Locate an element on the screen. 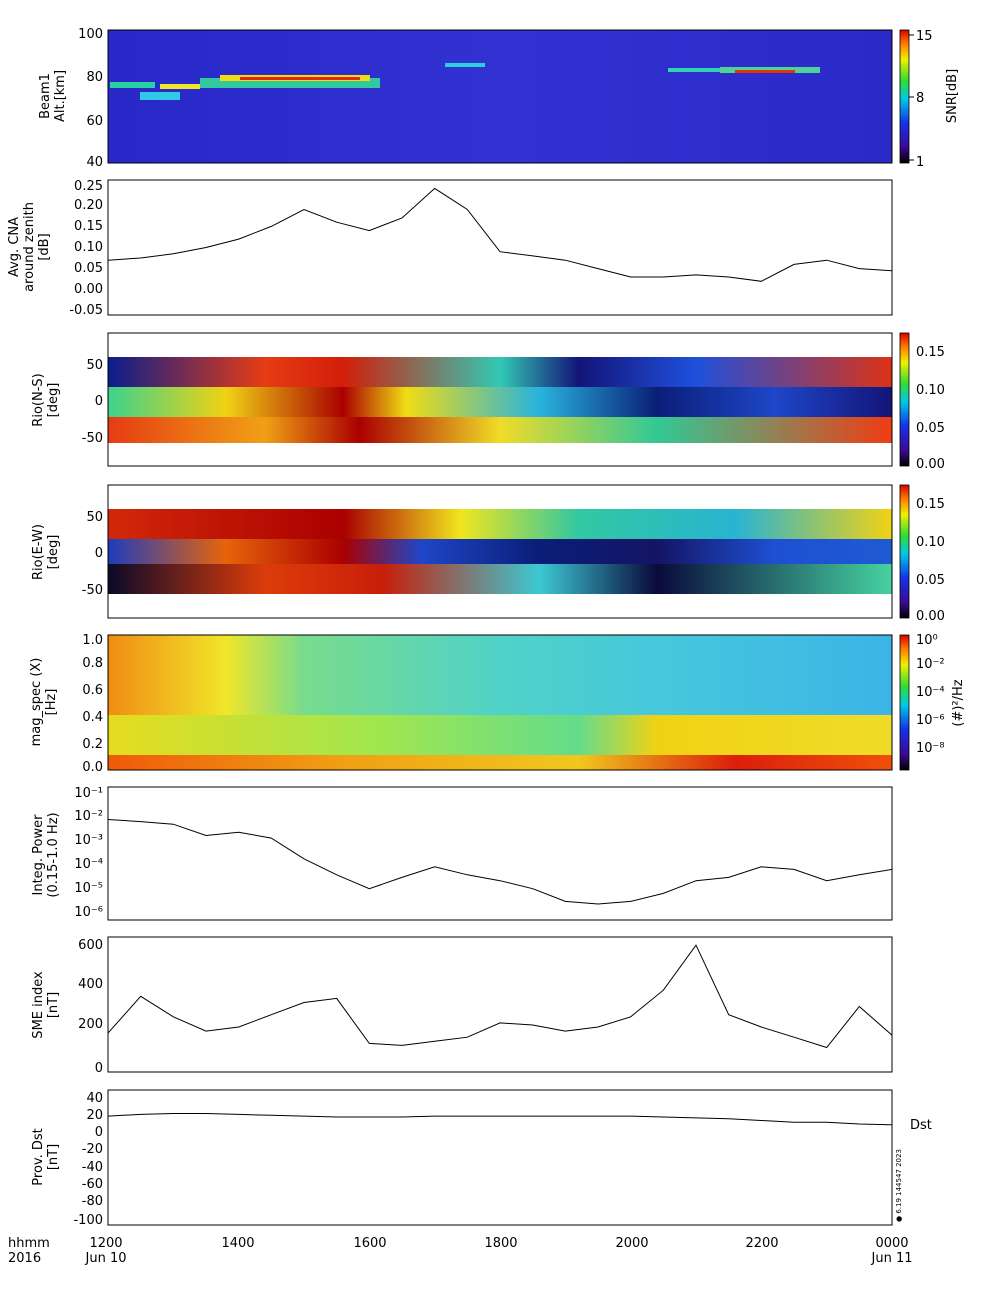  y-tick-label: -40 is located at coordinates (92, 1167).